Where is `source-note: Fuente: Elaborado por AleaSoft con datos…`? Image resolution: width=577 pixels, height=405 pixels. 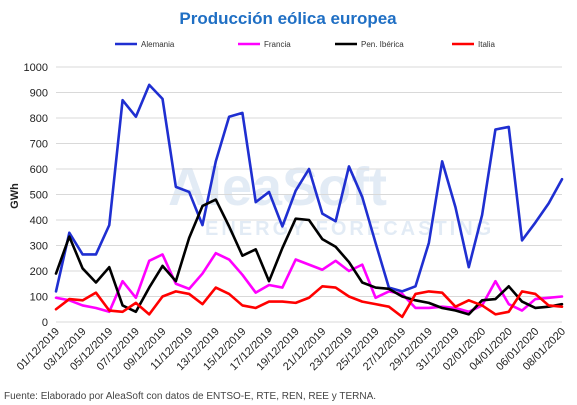
source-note: Fuente: Elaborado por AleaSoft con datos… is located at coordinates (190, 396).